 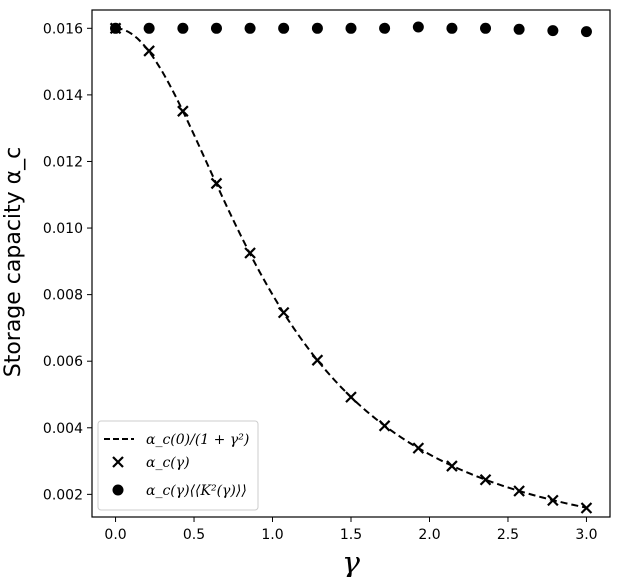 What do you see at coordinates (351, 561) in the screenshot?
I see `x-axis-label: γ` at bounding box center [351, 561].